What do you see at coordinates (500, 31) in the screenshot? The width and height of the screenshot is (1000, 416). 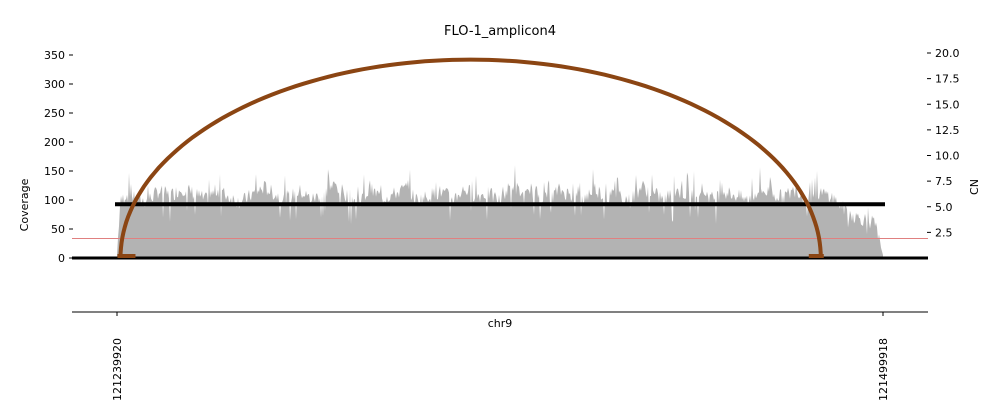 I see `chart-title: FLO-1_amplicon4` at bounding box center [500, 31].